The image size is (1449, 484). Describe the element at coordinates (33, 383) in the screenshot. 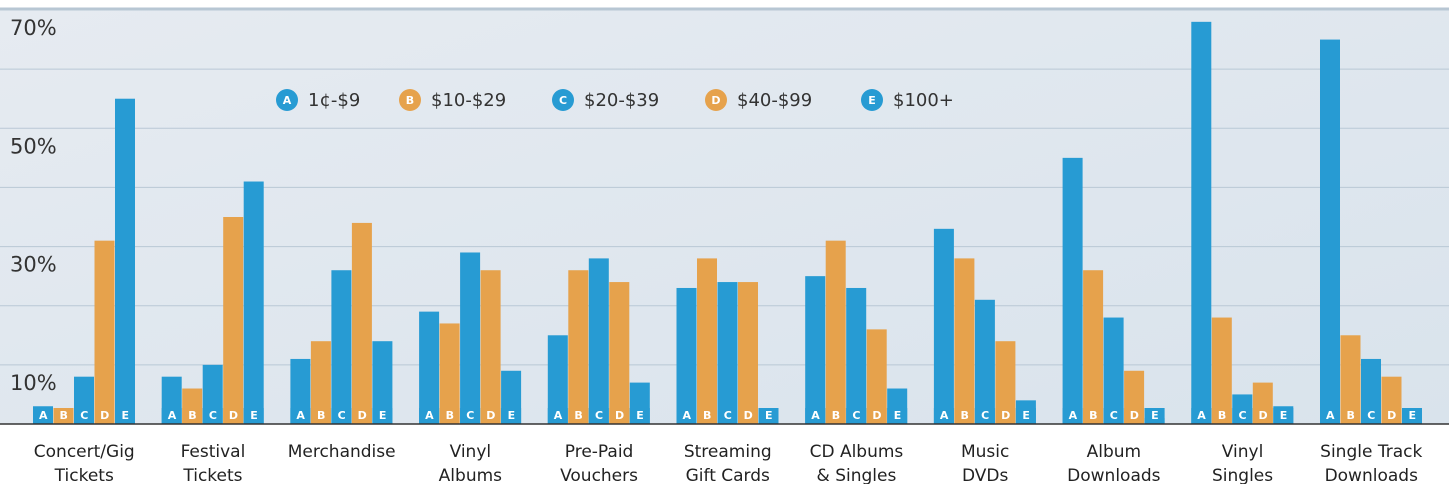

I see `y-tick-label: 10%` at that location.